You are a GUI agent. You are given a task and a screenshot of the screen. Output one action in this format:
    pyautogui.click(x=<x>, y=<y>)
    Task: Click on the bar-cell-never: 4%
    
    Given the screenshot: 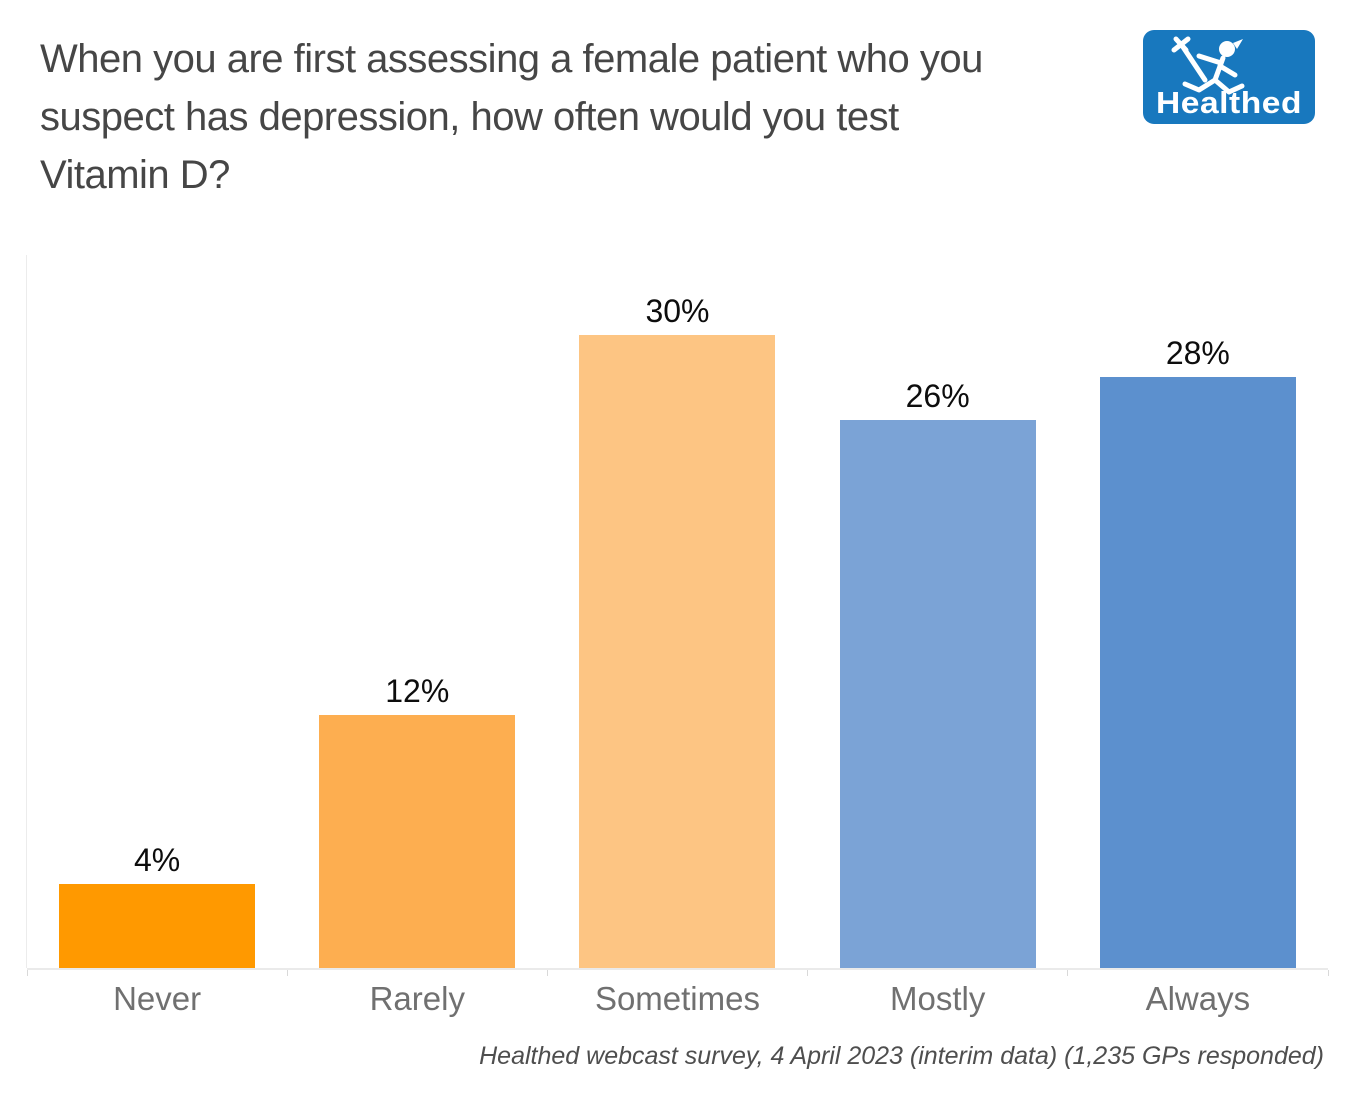 What is the action you would take?
    pyautogui.click(x=157, y=611)
    